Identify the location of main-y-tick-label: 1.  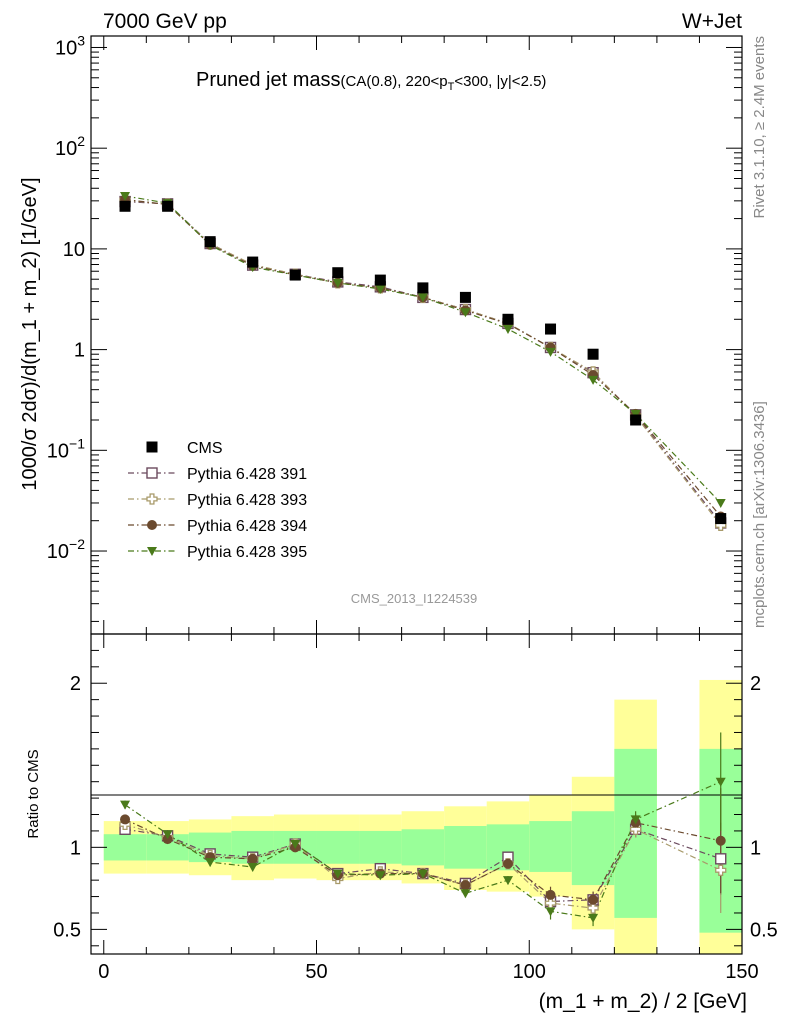
(79, 351).